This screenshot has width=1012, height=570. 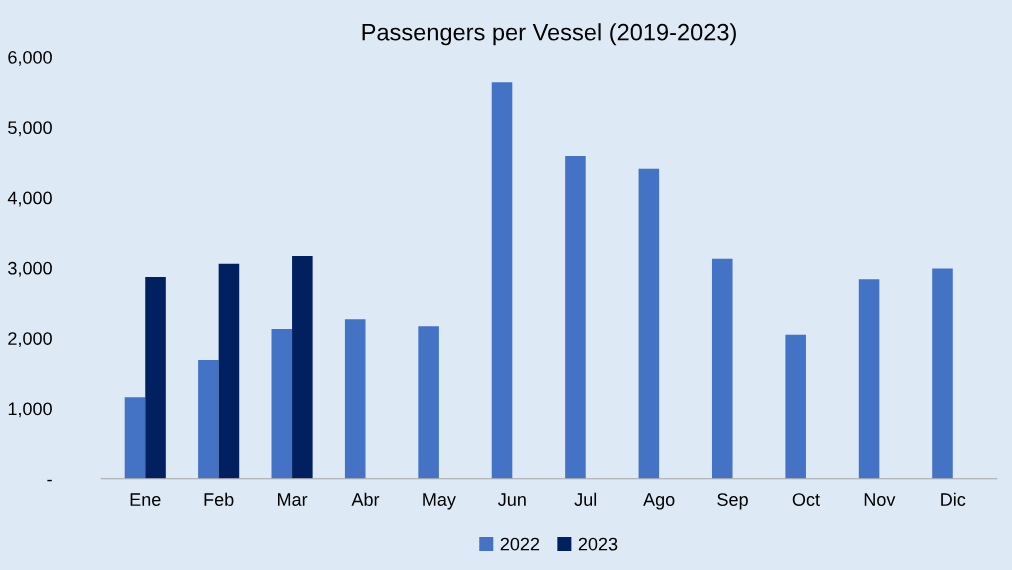 I want to click on x-tick-label: Sep, so click(x=732, y=501).